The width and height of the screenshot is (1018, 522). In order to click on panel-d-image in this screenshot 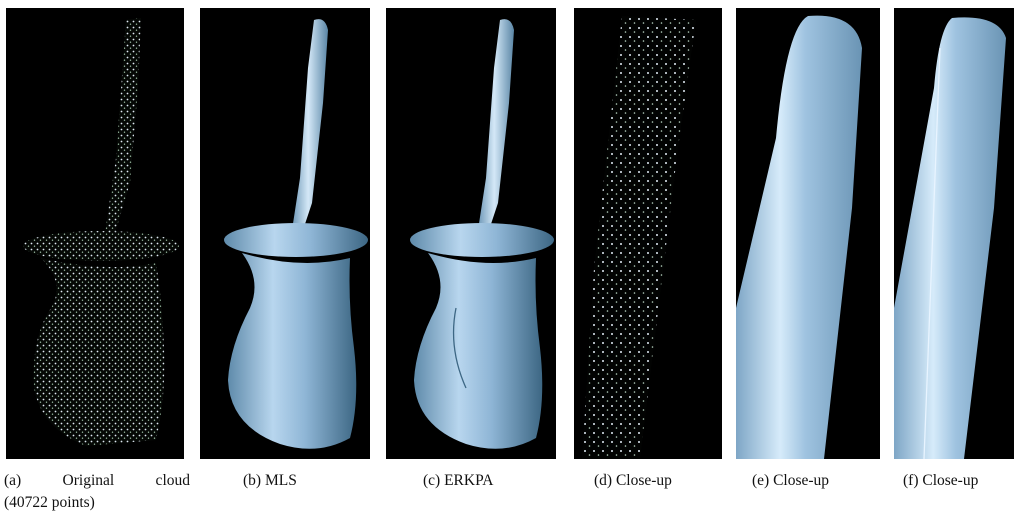, I will do `click(648, 233)`.